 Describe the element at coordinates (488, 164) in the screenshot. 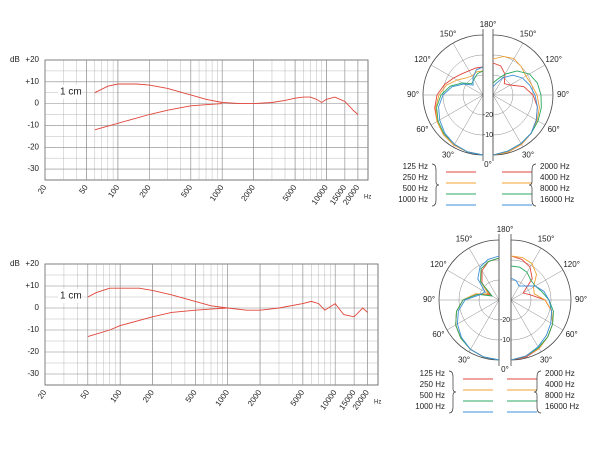

I see `angle-label: 0°` at that location.